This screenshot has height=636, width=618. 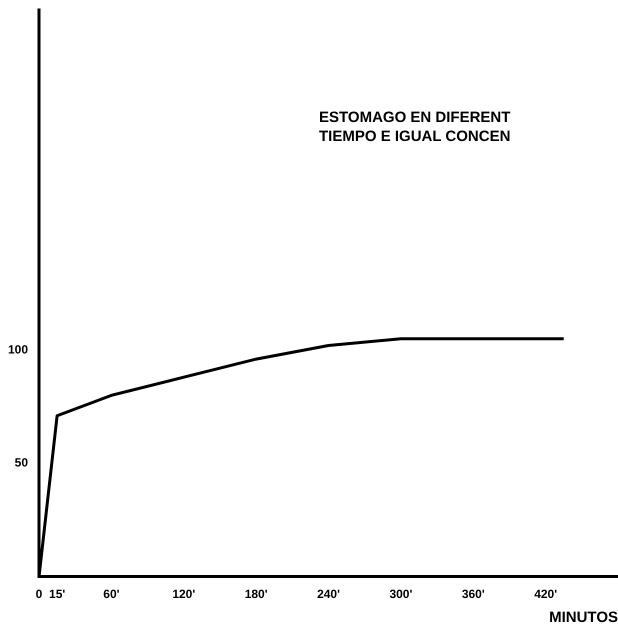 I want to click on x-tick-label: 420', so click(x=546, y=594).